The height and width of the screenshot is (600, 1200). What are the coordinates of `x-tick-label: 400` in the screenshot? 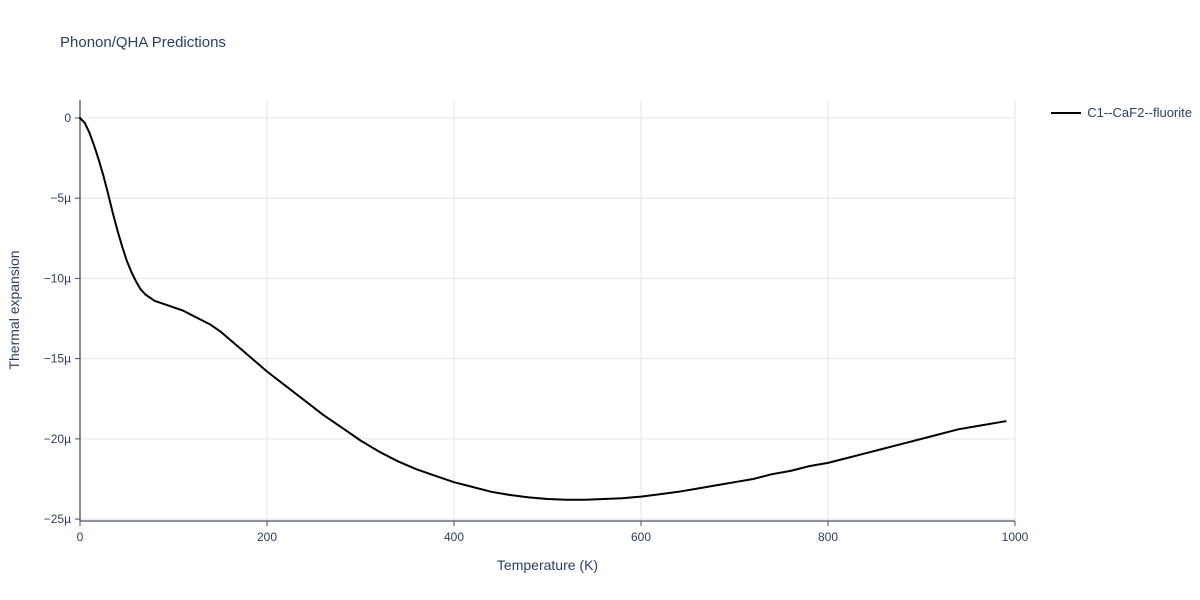 It's located at (454, 537).